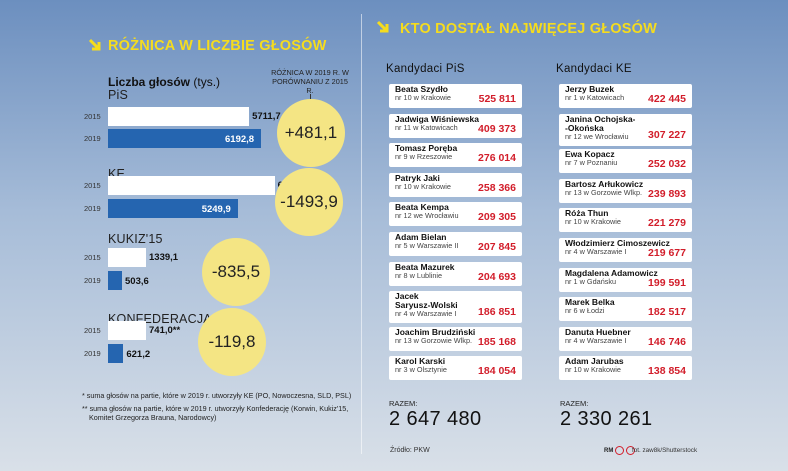 The height and width of the screenshot is (471, 788). What do you see at coordinates (361, 234) in the screenshot?
I see `section-divider` at bounding box center [361, 234].